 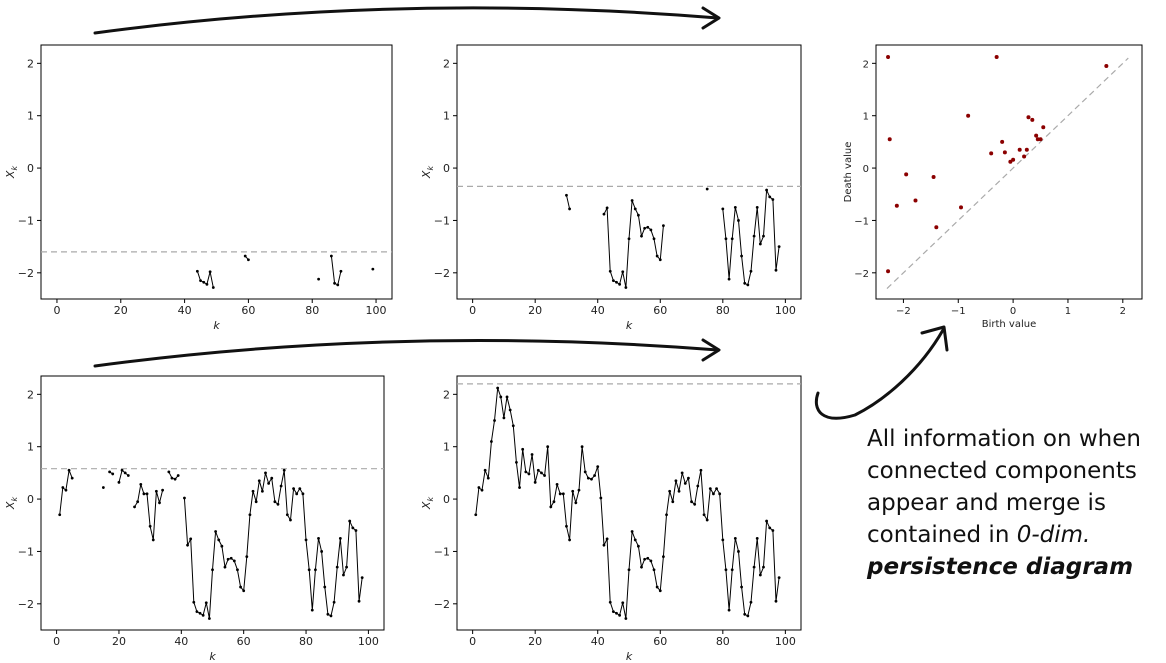 I want to click on chart-sublevel-2: 0 20 40 60 80 100 −2 −1 0 1 2 k Xk, so click(x=611, y=188).